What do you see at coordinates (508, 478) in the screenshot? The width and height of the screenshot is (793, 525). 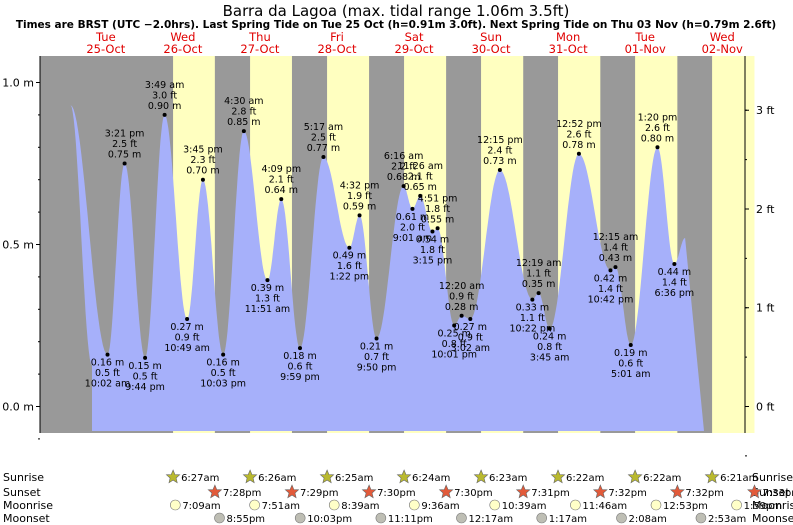 I see `sunrise-time: 6:23am` at bounding box center [508, 478].